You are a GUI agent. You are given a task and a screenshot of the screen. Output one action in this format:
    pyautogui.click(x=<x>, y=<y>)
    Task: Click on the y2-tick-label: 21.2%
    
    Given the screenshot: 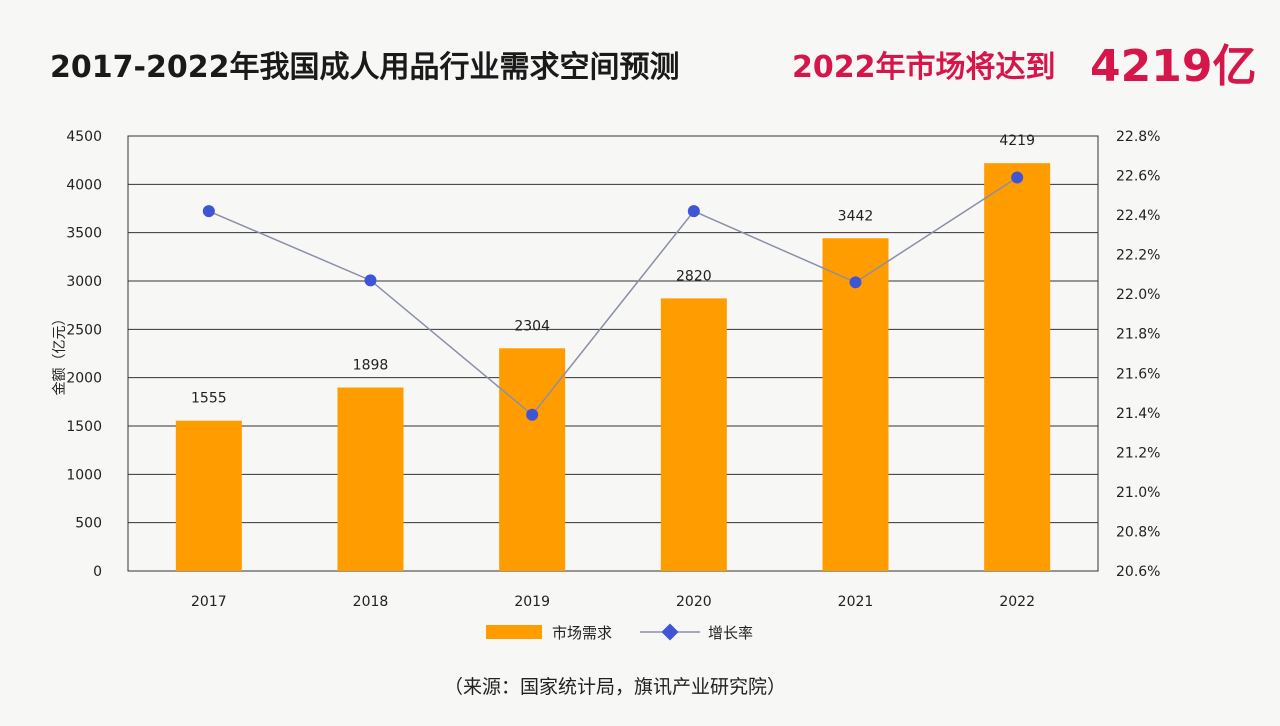 What is the action you would take?
    pyautogui.click(x=1138, y=453)
    